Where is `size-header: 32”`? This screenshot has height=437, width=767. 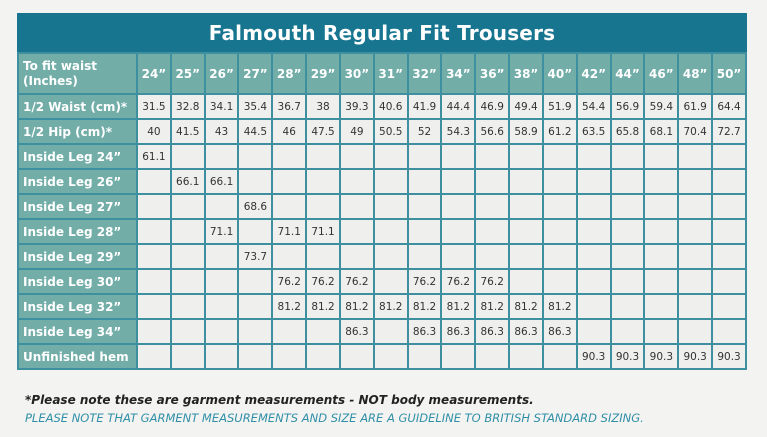
size-header: 32” is located at coordinates (424, 73).